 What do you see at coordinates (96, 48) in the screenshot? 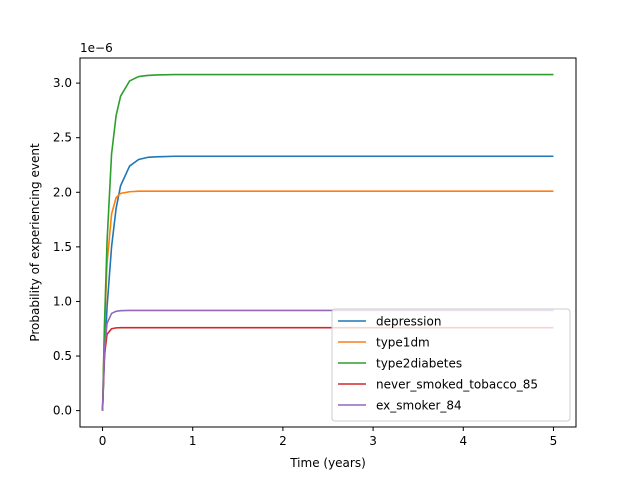
I see `y-offset-label: 1e−6` at bounding box center [96, 48].